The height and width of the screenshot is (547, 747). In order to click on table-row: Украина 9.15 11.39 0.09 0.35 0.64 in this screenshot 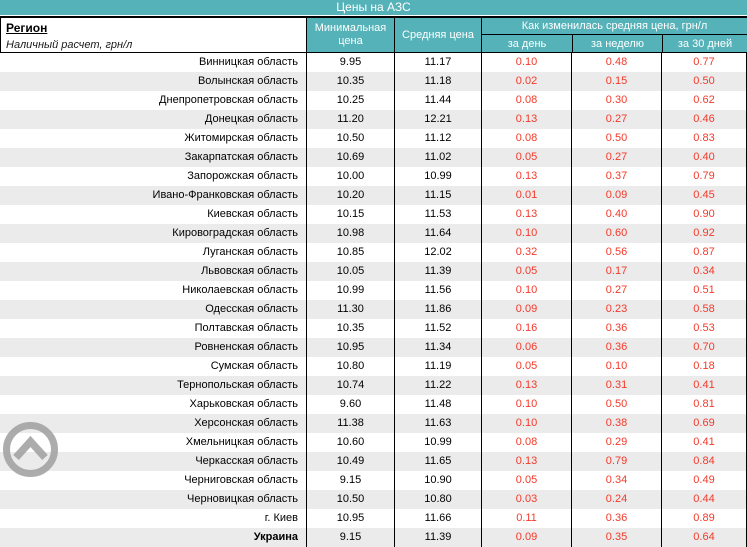, I will do `click(373, 537)`.